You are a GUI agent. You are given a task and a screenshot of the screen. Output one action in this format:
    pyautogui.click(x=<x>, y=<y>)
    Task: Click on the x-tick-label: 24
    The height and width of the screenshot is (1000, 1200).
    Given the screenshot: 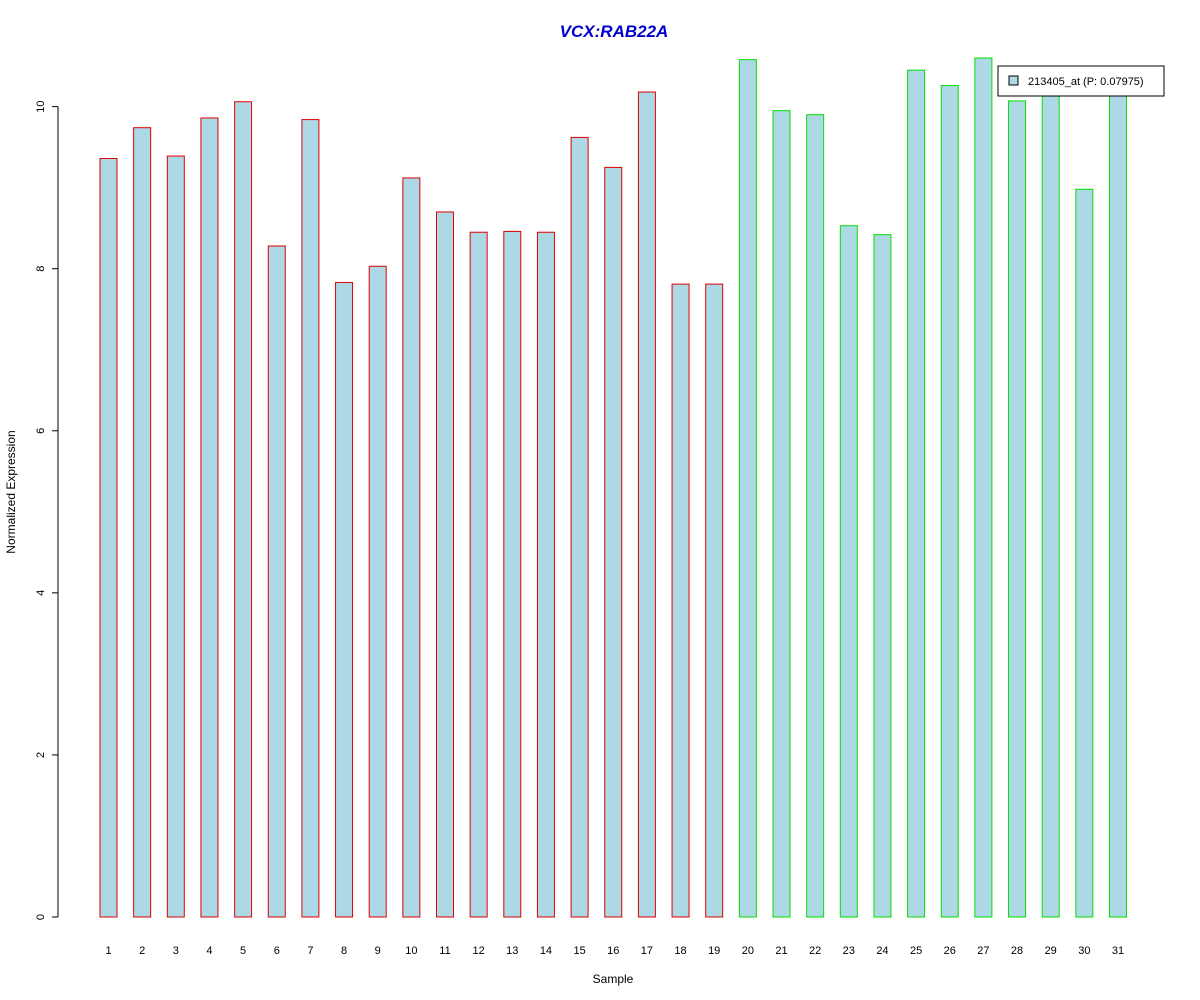 What is the action you would take?
    pyautogui.click(x=882, y=951)
    